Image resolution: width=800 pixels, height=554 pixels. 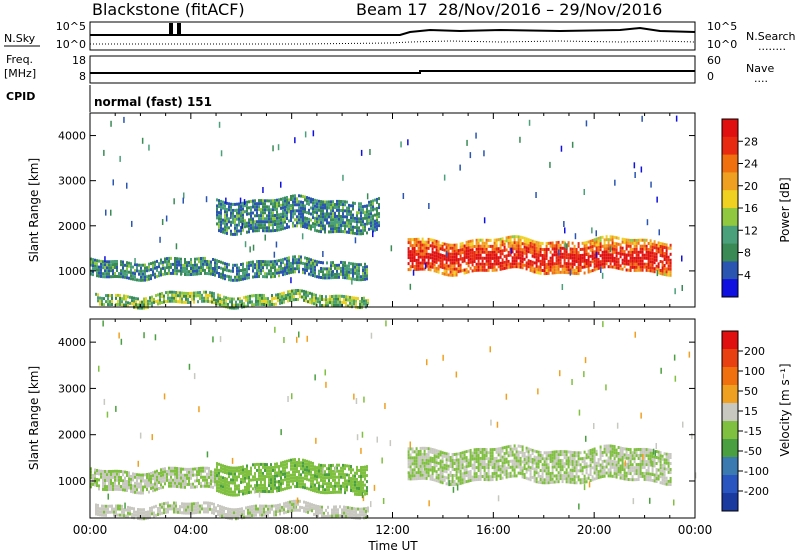 What do you see at coordinates (730, 288) in the screenshot?
I see `colorbar-block` at bounding box center [730, 288].